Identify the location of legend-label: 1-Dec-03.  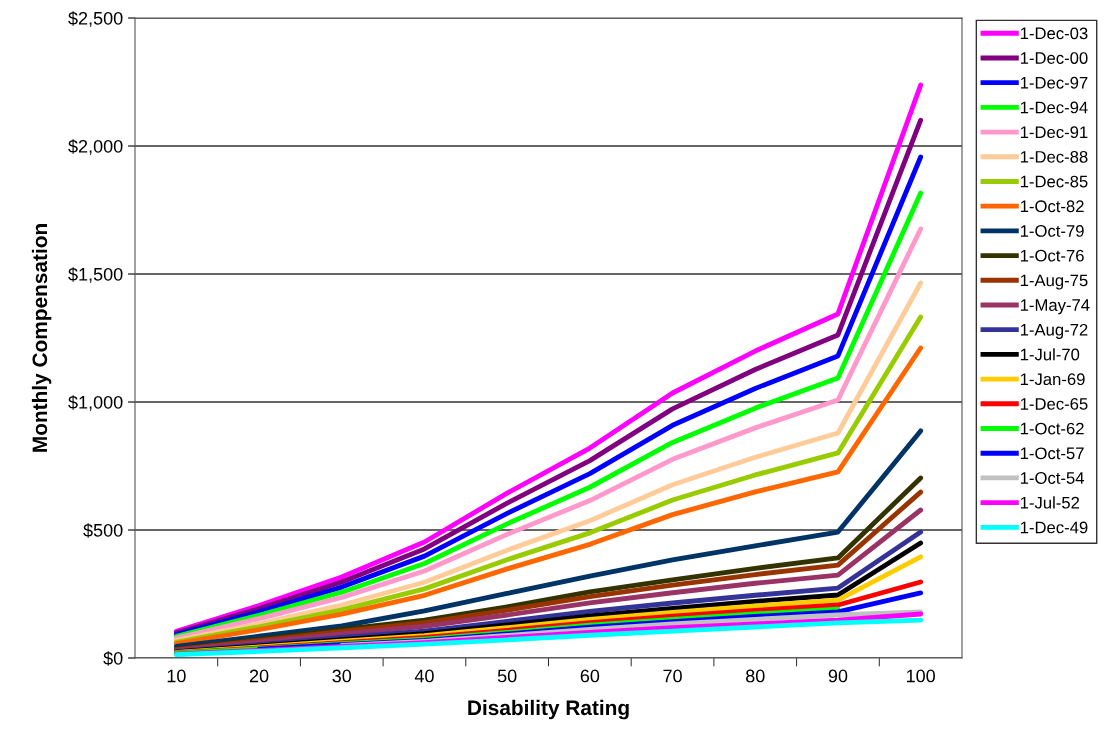
(1054, 33).